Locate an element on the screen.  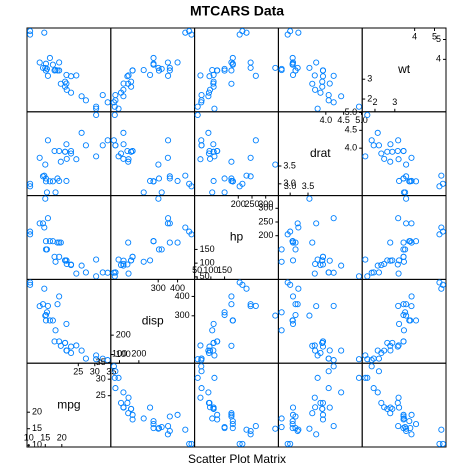
tick-label: 250 is located at coordinates (251, 204).